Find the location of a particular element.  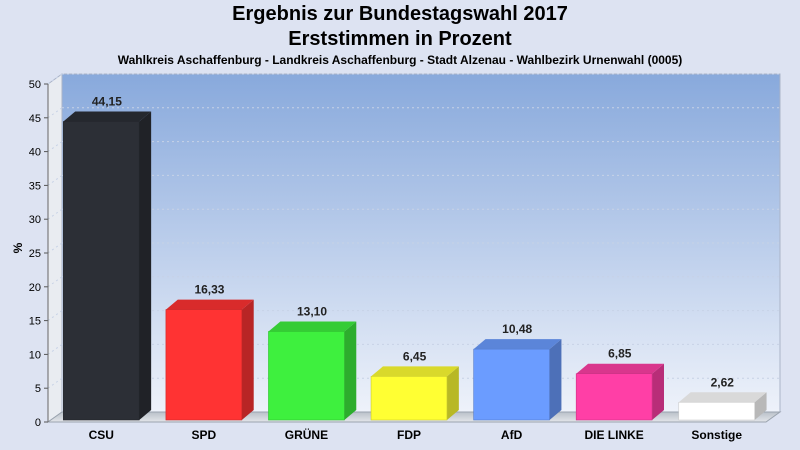

y-tick-label: 5 is located at coordinates (38, 389).